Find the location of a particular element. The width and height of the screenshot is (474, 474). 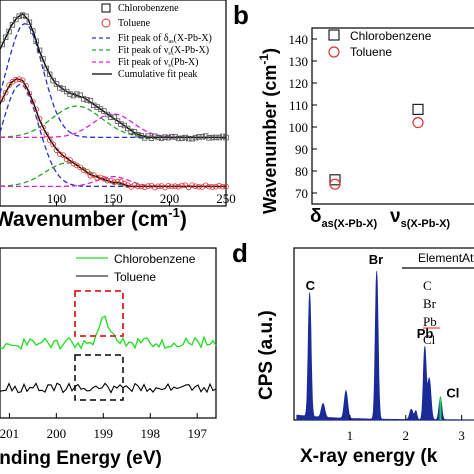

fit-peak-line is located at coordinates (113, 181).